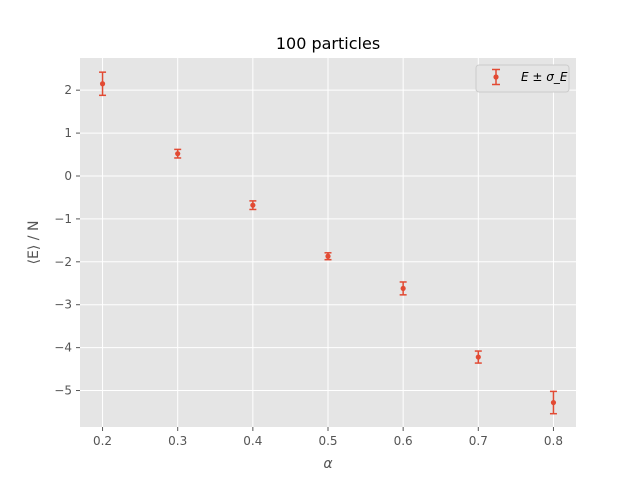 The height and width of the screenshot is (480, 640). What do you see at coordinates (328, 464) in the screenshot?
I see `x-axis-label: α` at bounding box center [328, 464].